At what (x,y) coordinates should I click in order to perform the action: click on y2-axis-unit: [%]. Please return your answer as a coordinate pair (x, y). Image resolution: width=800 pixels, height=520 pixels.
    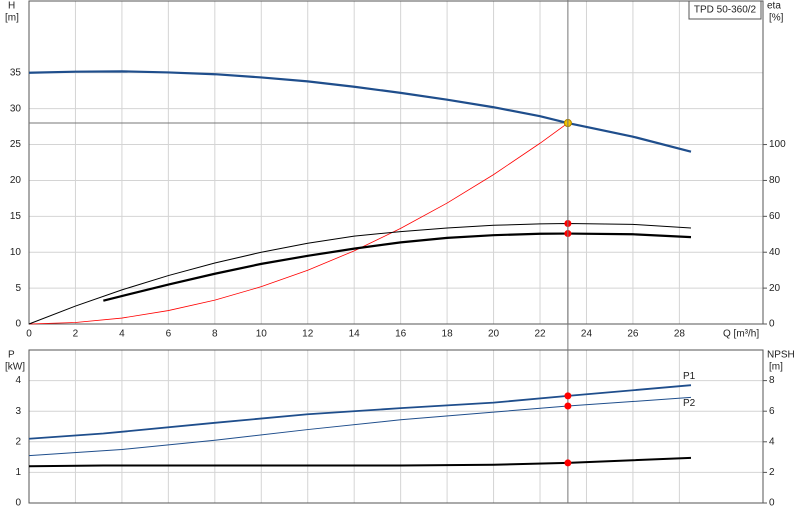
    Looking at the image, I should click on (776, 18).